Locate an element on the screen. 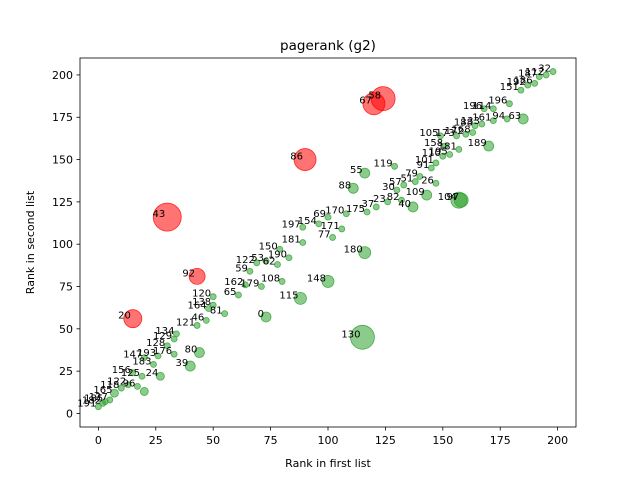 This screenshot has height=480, width=640. point-label: 79 is located at coordinates (411, 173).